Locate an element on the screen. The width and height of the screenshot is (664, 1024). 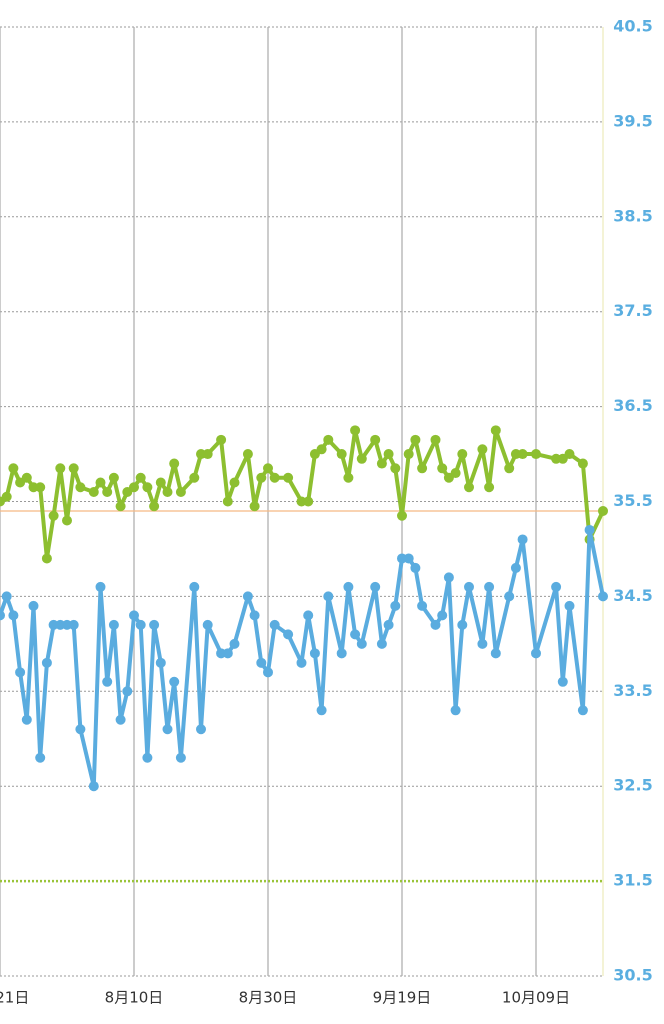
y-tick-label: 31.5 is located at coordinates (632, 880).